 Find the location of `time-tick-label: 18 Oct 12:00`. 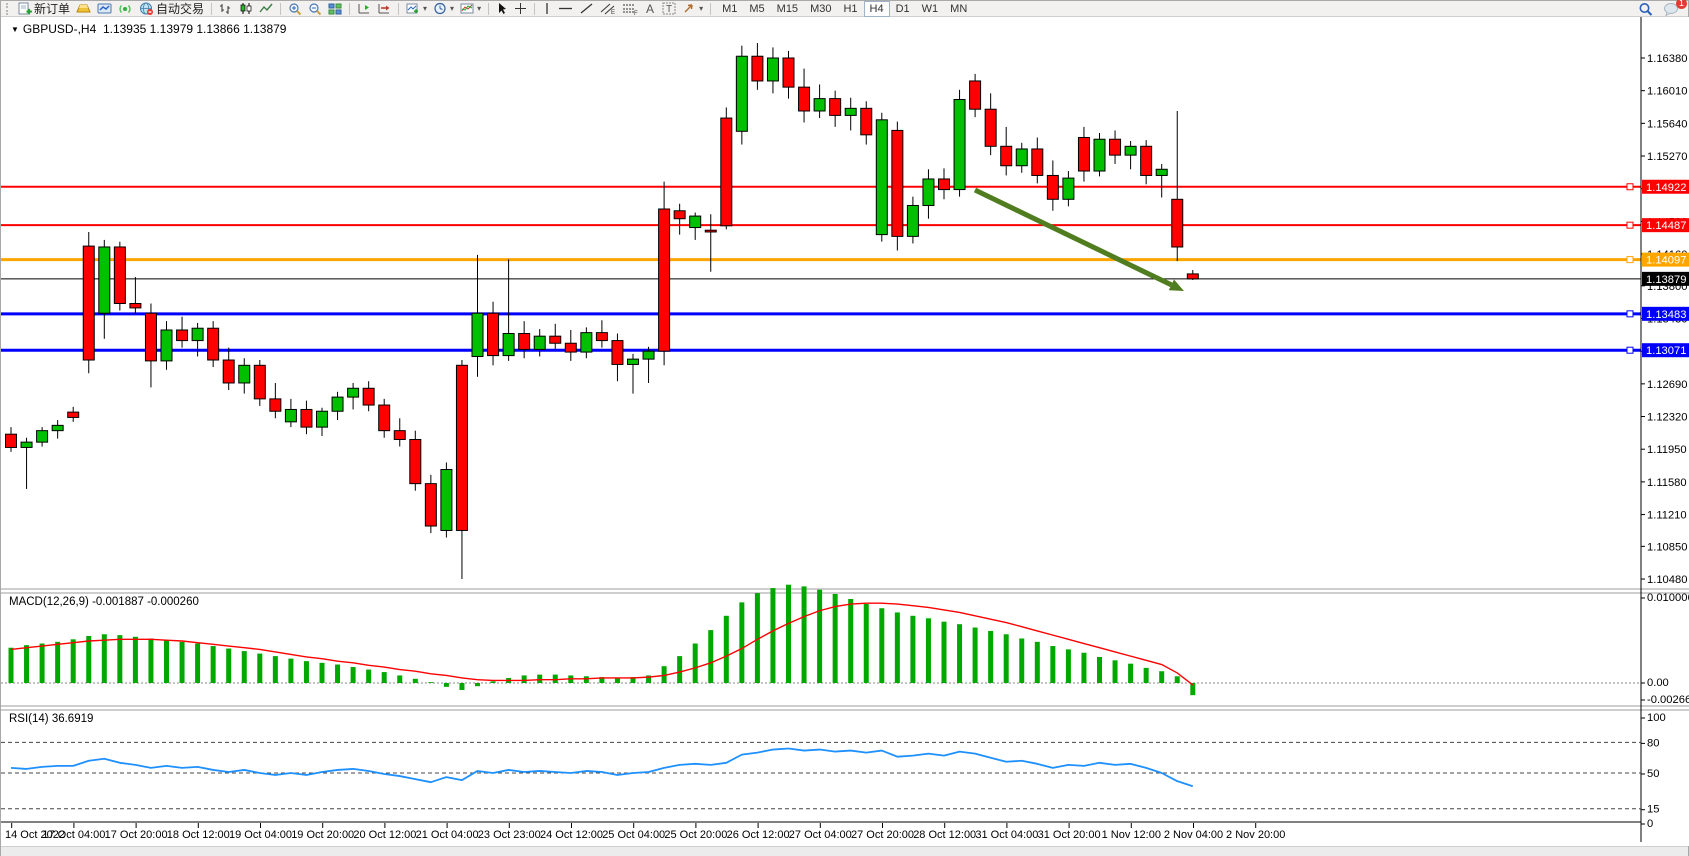

time-tick-label: 18 Oct 12:00 is located at coordinates (198, 835).